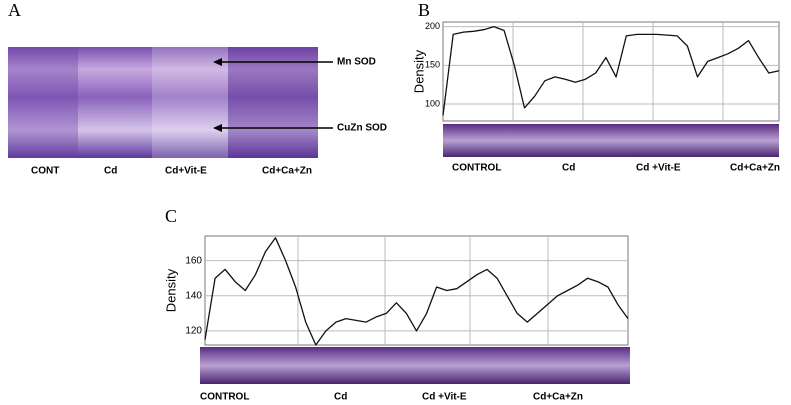 This screenshot has width=791, height=405. Describe the element at coordinates (432, 26) in the screenshot. I see `y-tick-label: 200` at that location.